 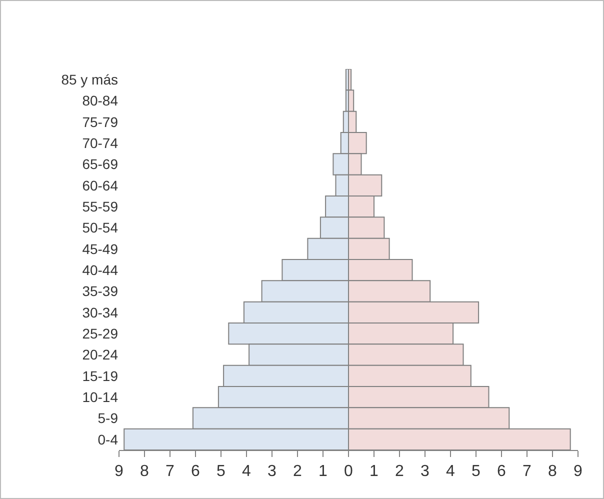 I want to click on y-tick-label: 30-34, so click(x=100, y=312).